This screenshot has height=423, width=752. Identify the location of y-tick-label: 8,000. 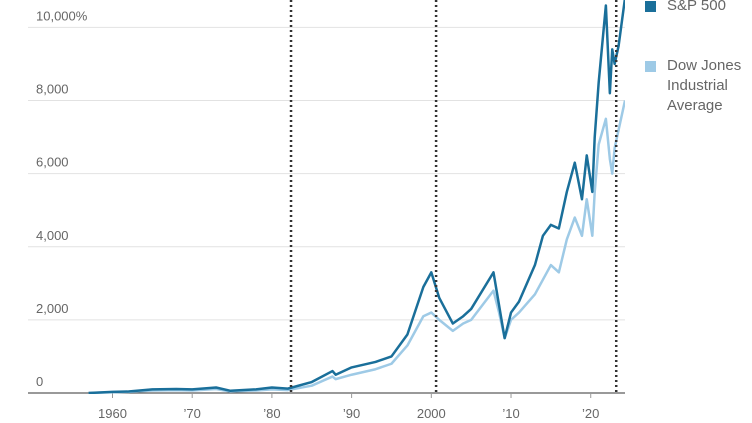
(52, 89).